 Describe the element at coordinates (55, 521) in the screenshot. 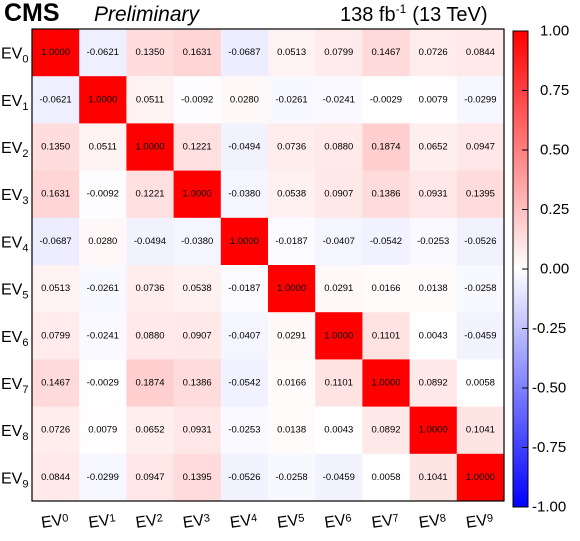

I see `x-tick-label: EV0` at that location.